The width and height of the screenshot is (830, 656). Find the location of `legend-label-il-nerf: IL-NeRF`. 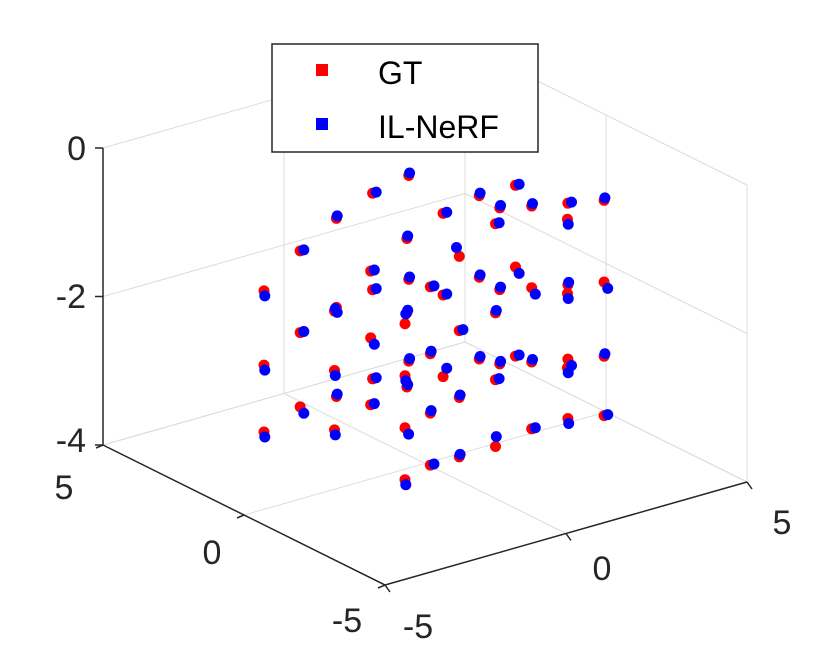

legend-label-il-nerf: IL-NeRF is located at coordinates (438, 127).